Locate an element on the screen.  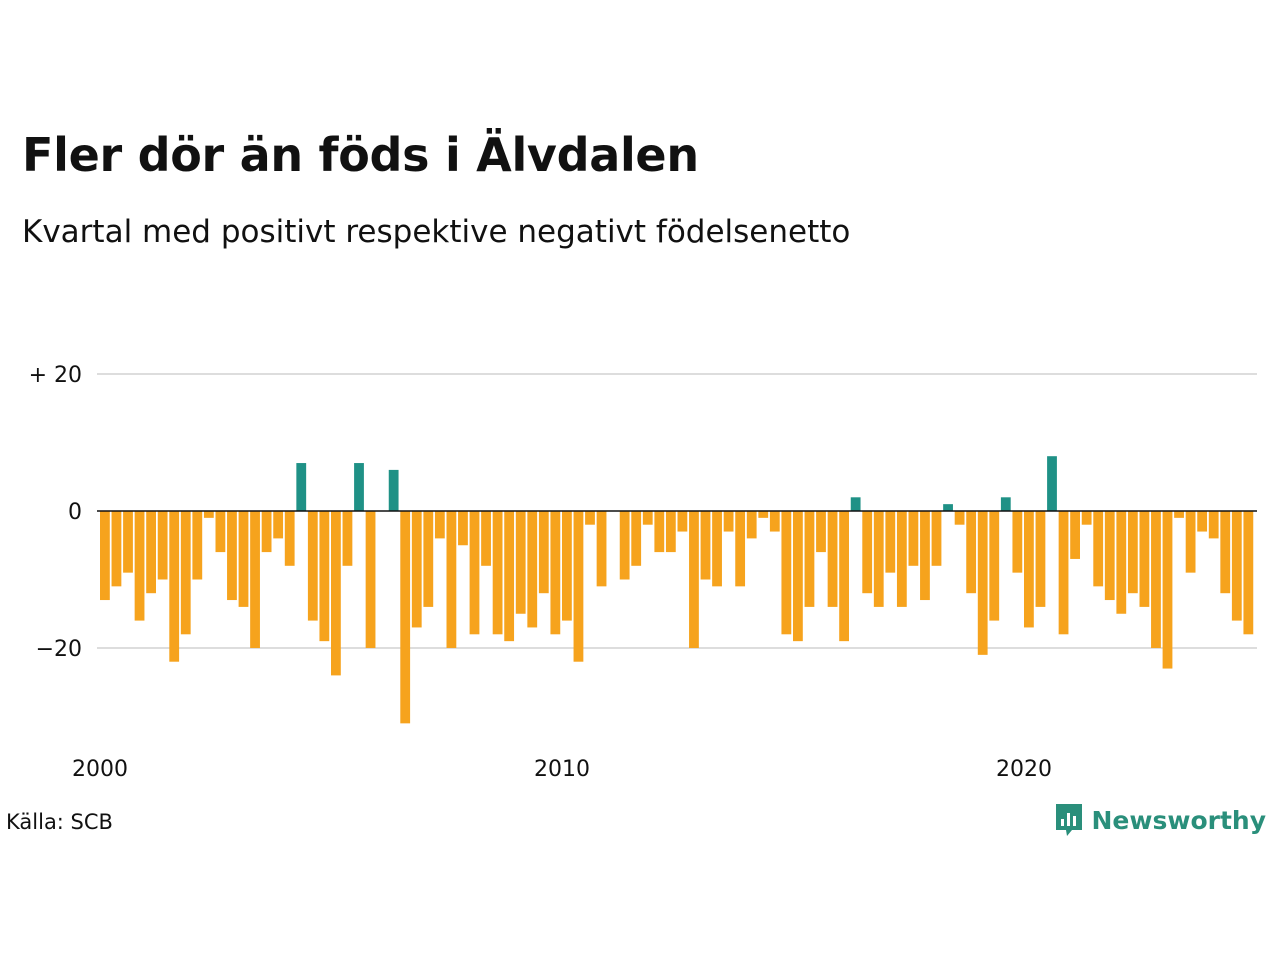
x-tick-label: 2020 is located at coordinates (1024, 769).